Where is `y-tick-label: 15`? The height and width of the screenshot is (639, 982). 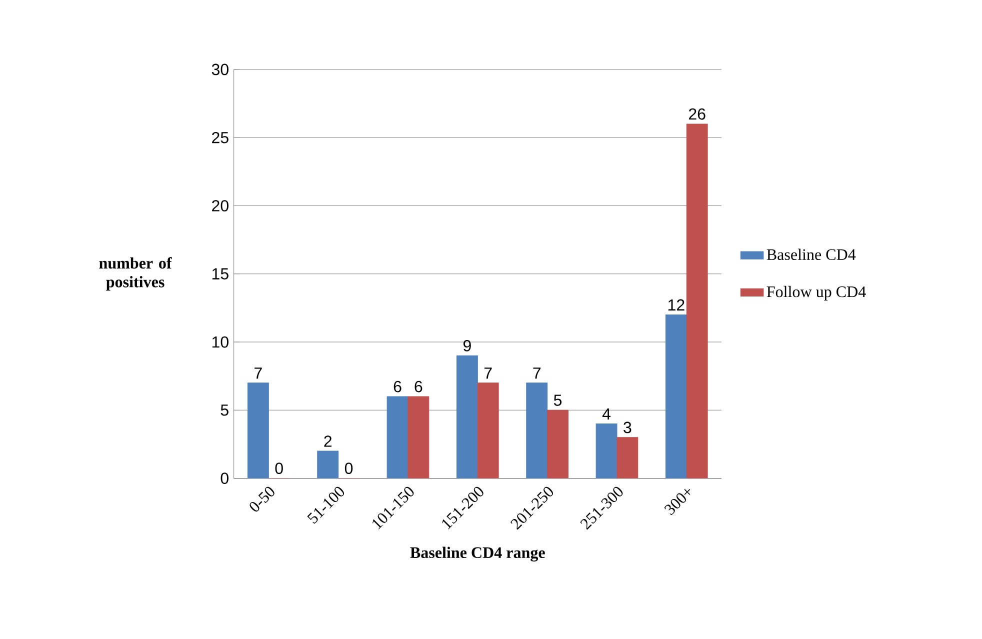
y-tick-label: 15 is located at coordinates (220, 274).